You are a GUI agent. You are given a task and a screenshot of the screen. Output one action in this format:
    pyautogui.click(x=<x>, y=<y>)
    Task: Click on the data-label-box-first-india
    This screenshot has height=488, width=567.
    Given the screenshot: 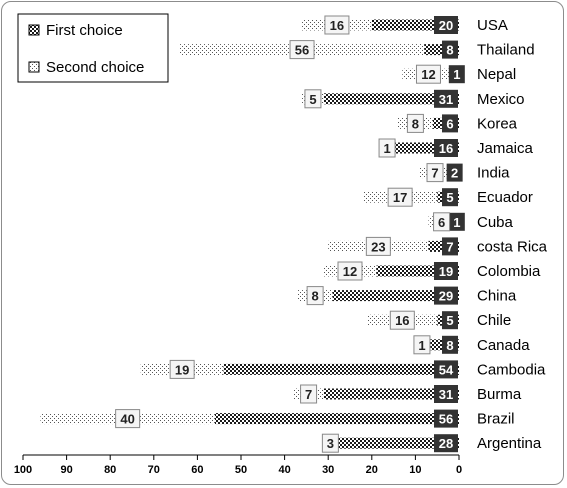 What is the action you would take?
    pyautogui.click(x=454, y=172)
    